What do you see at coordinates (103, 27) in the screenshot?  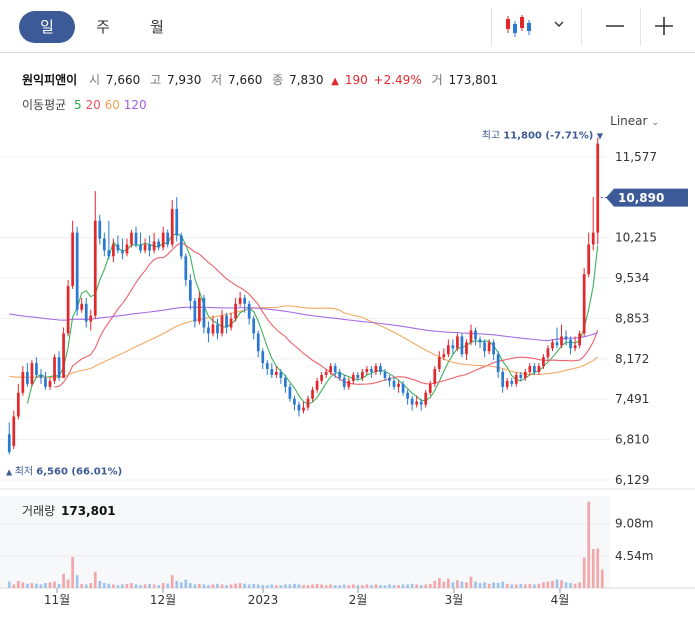 I see `tab-weekly: 주` at bounding box center [103, 27].